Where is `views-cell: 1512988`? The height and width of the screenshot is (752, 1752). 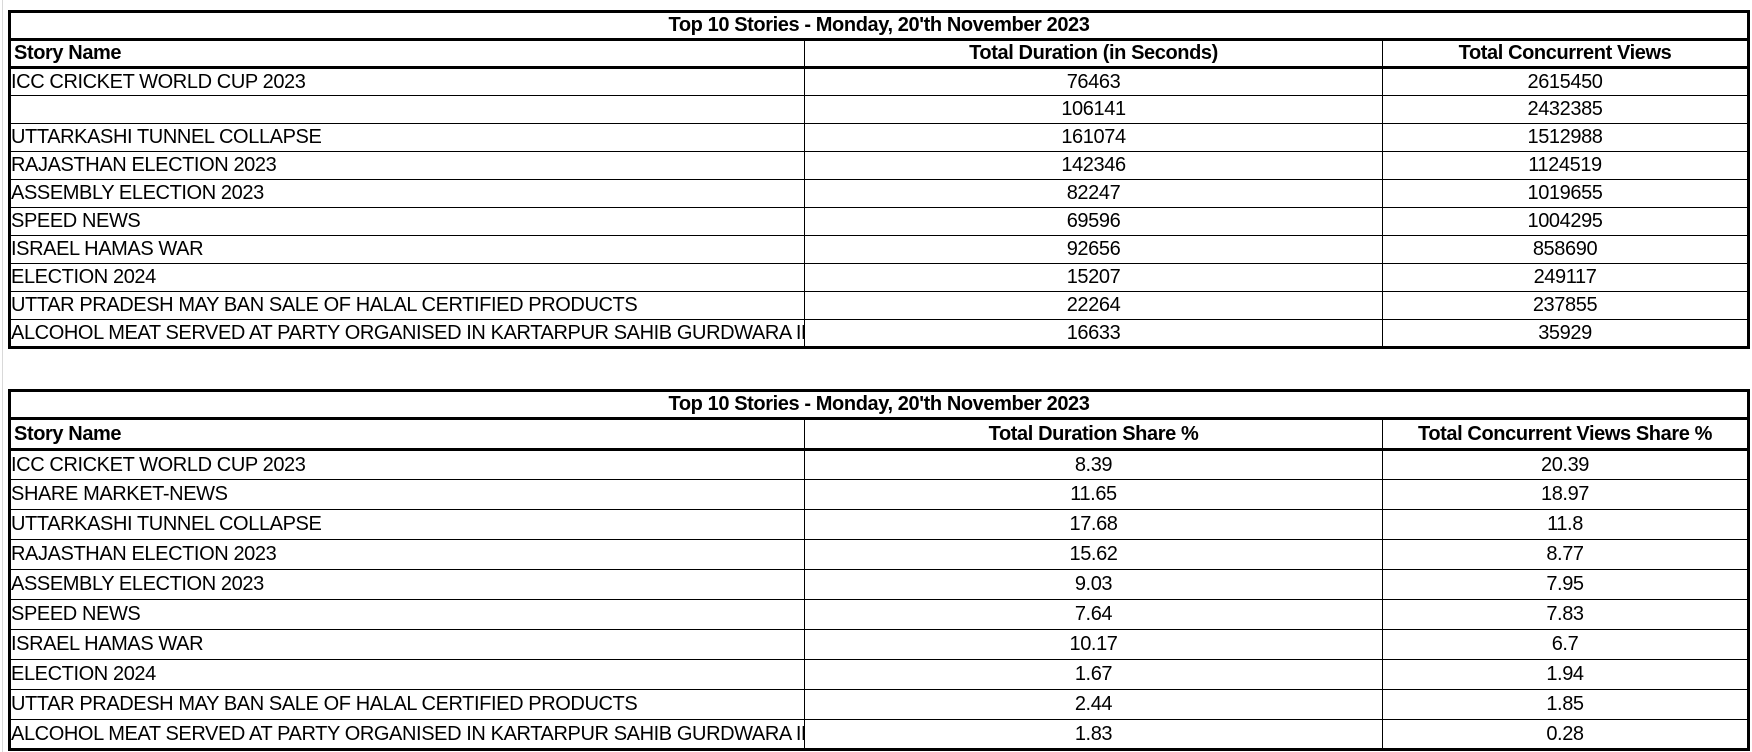 views-cell: 1512988 is located at coordinates (1565, 137).